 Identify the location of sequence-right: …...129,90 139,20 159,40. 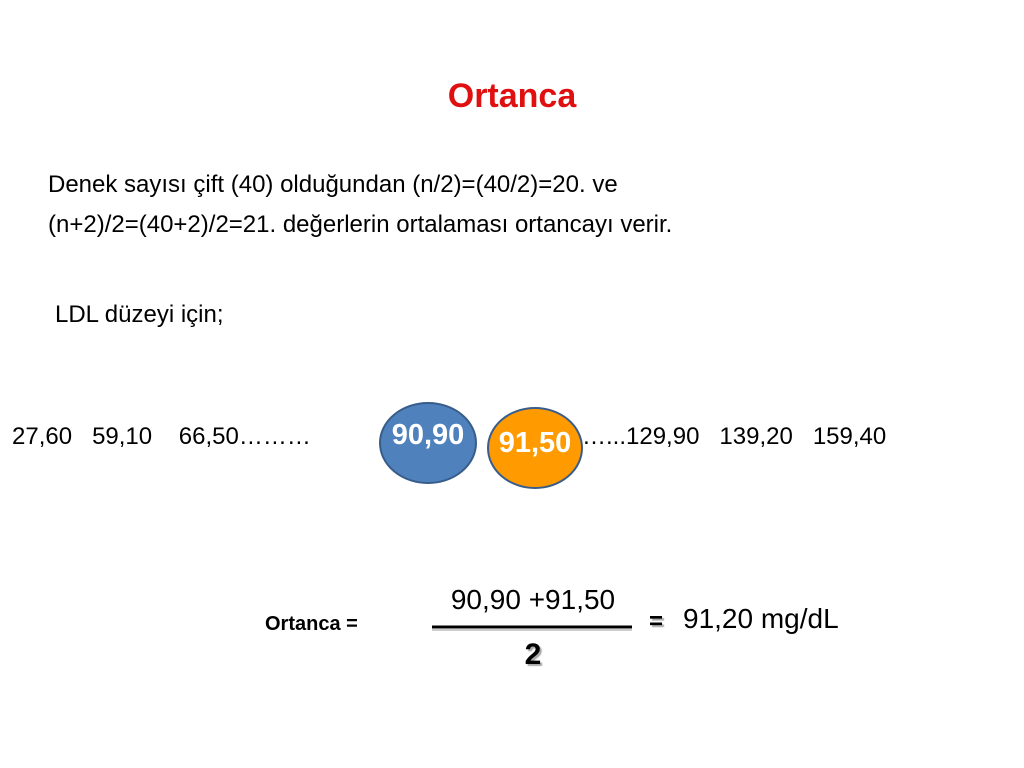
(734, 436).